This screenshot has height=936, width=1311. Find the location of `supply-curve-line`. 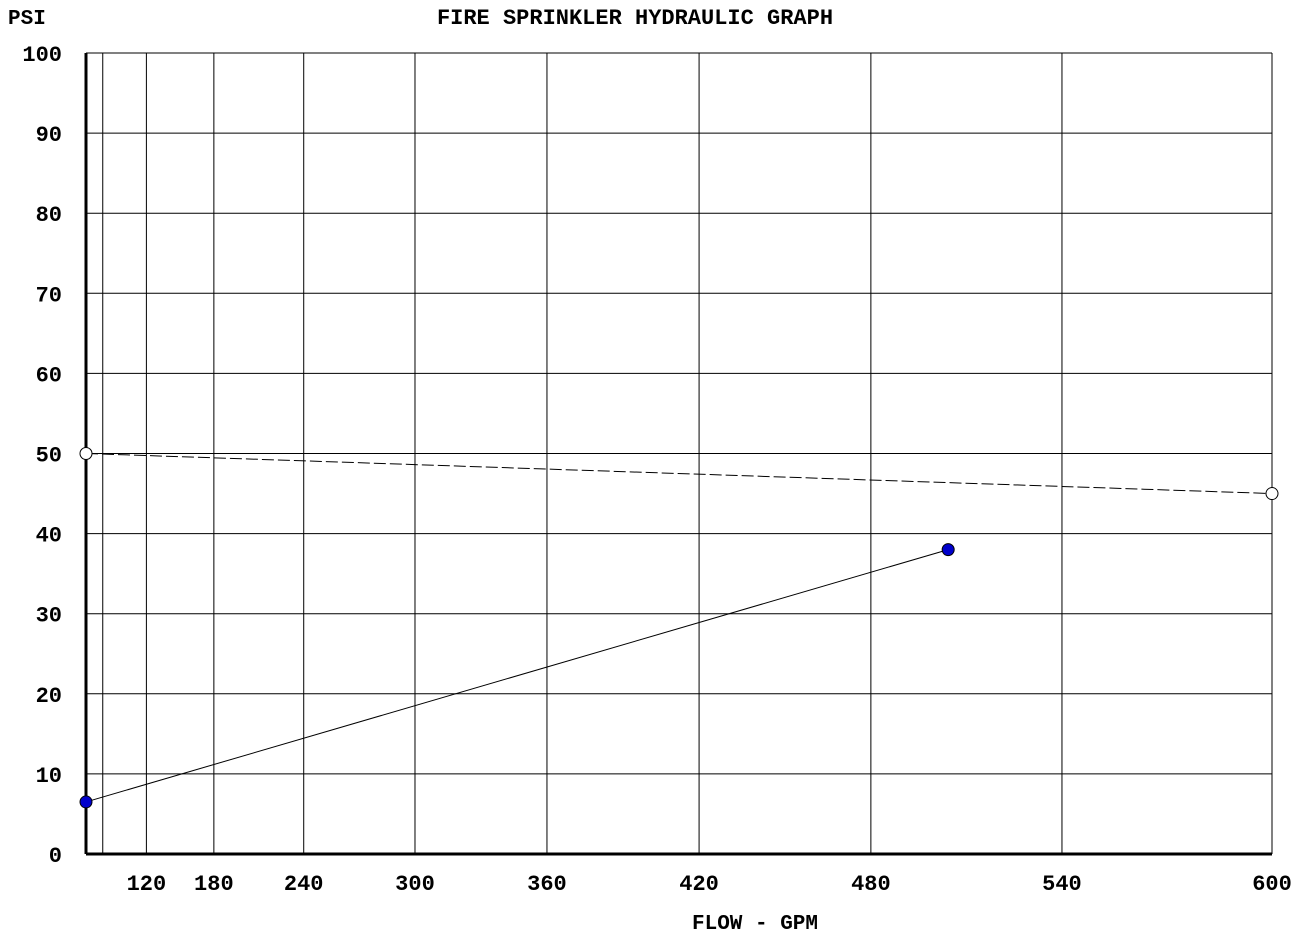

supply-curve-line is located at coordinates (679, 474).